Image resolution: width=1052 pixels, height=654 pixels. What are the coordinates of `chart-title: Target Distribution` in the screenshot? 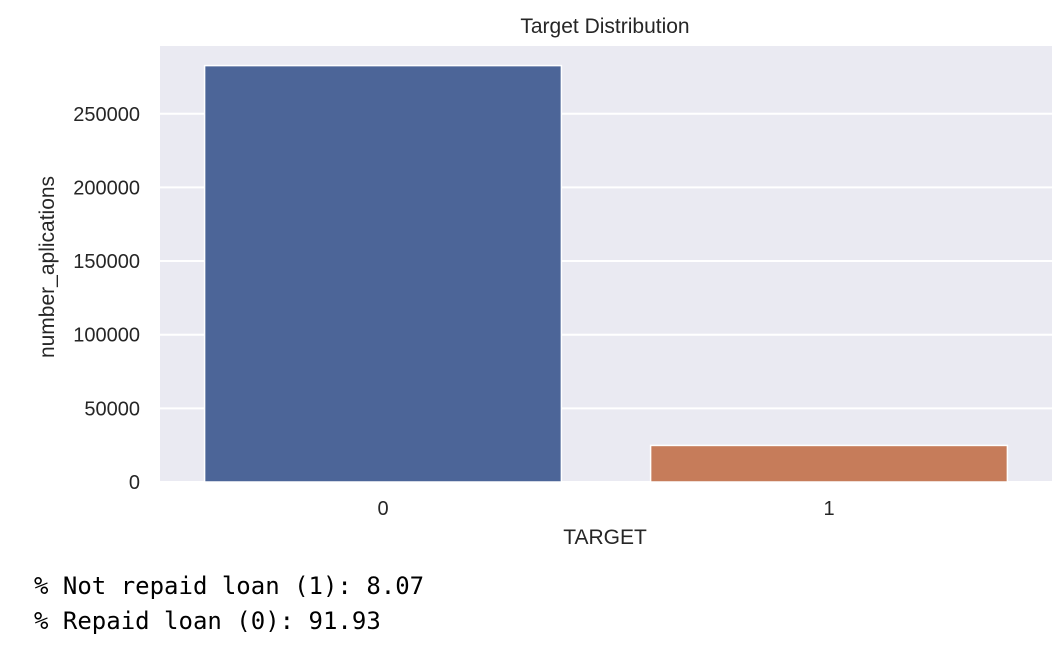 It's located at (604, 26).